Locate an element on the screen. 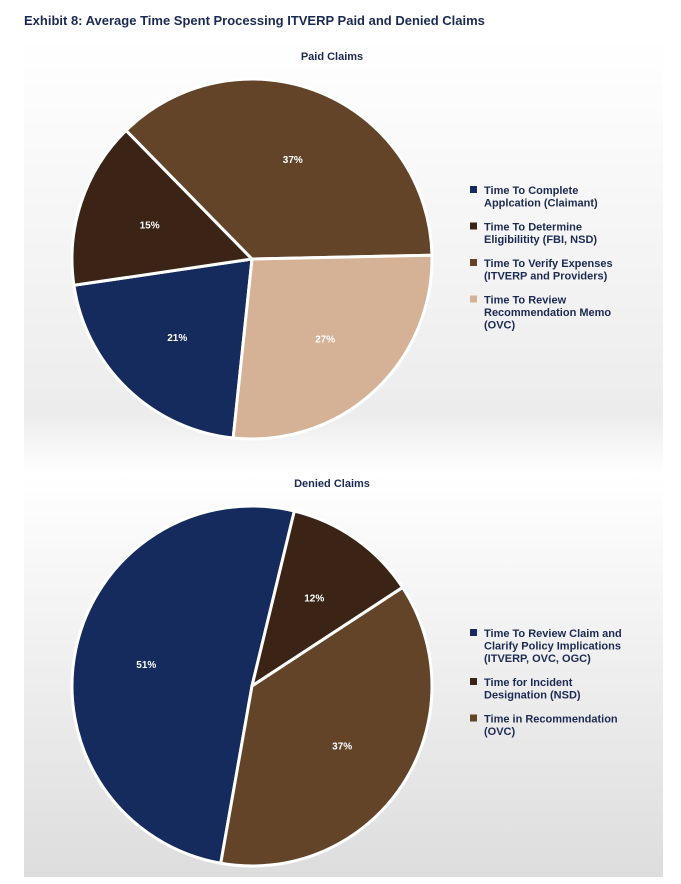 The height and width of the screenshot is (884, 681). legend-label: Time To Verify Expenses is located at coordinates (548, 264).